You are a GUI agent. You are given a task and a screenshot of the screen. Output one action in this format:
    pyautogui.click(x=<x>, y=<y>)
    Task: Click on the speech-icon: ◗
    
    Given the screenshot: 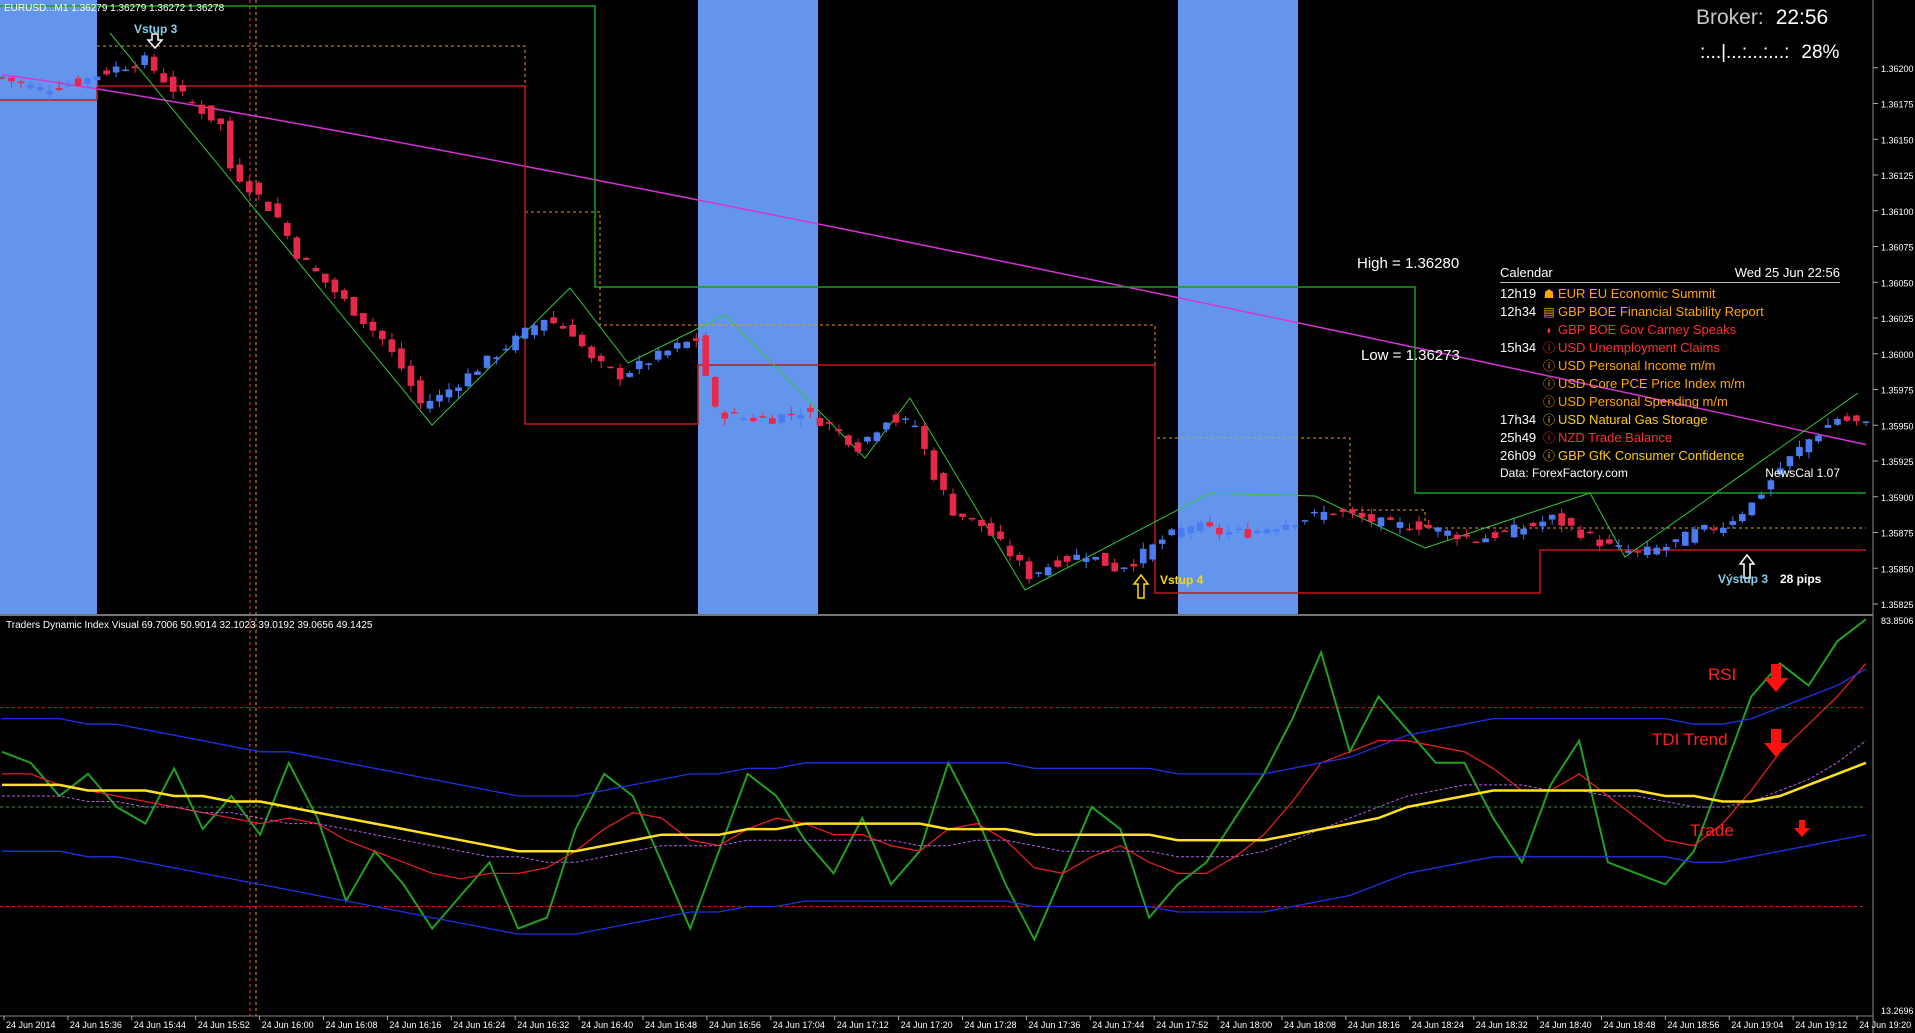 What is the action you would take?
    pyautogui.click(x=1549, y=330)
    